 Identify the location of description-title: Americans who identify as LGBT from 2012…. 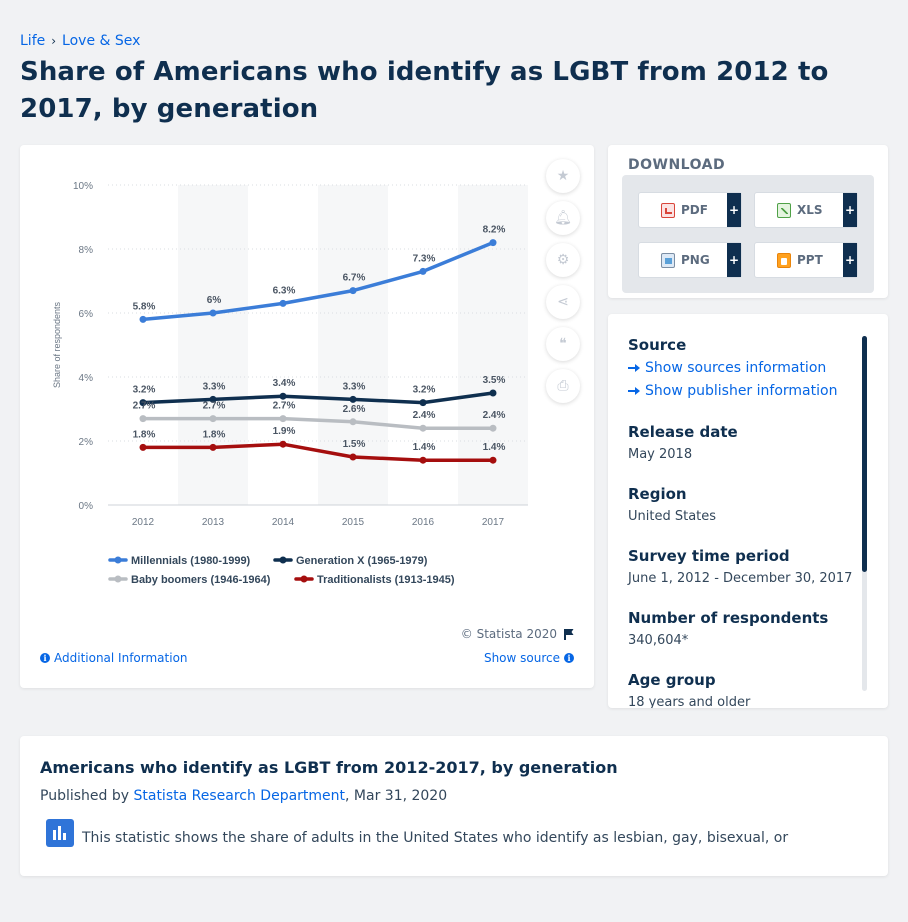
(329, 767).